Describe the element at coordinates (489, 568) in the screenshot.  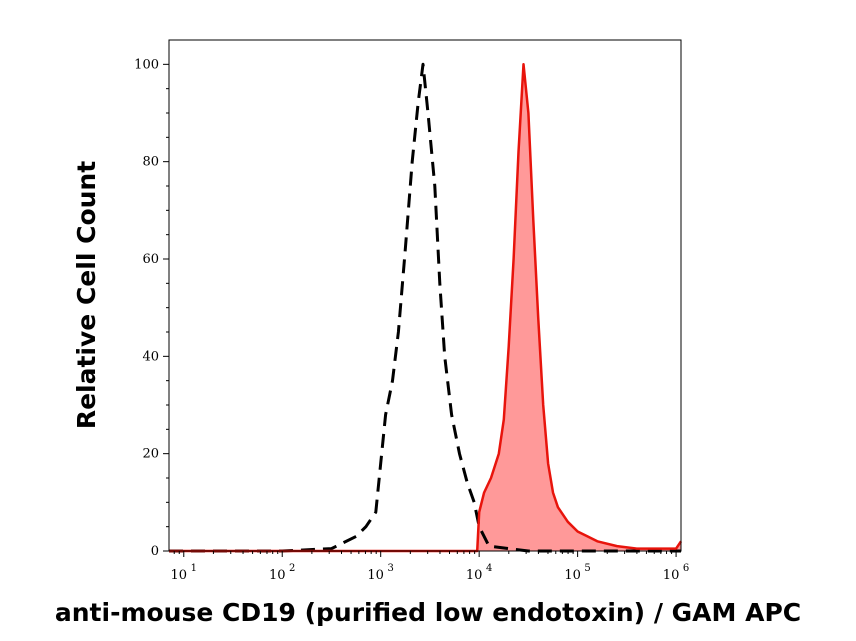
I see `x-tick-exponent: 4` at that location.